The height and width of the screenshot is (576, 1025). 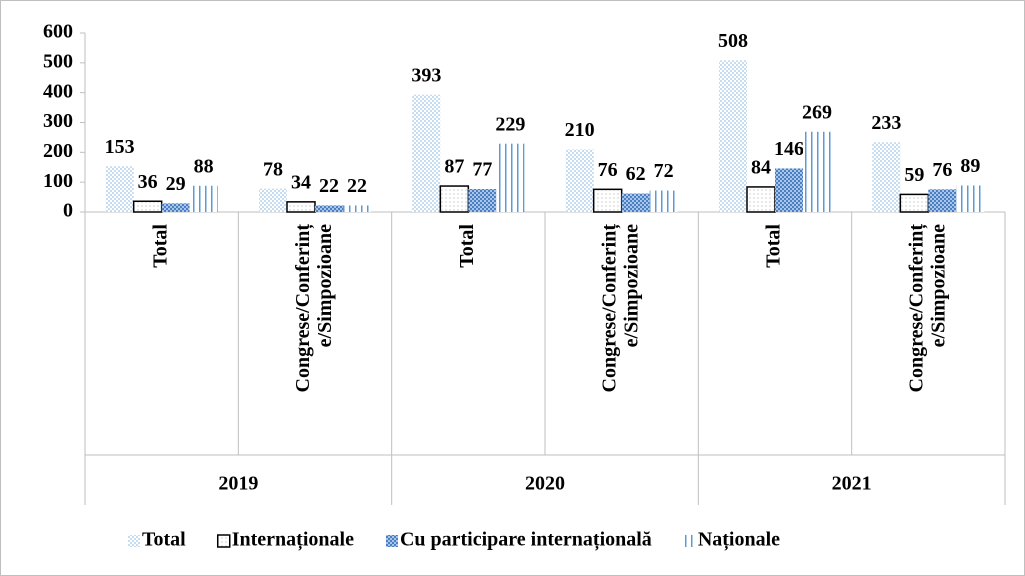 I want to click on data-label: 210, so click(x=580, y=130).